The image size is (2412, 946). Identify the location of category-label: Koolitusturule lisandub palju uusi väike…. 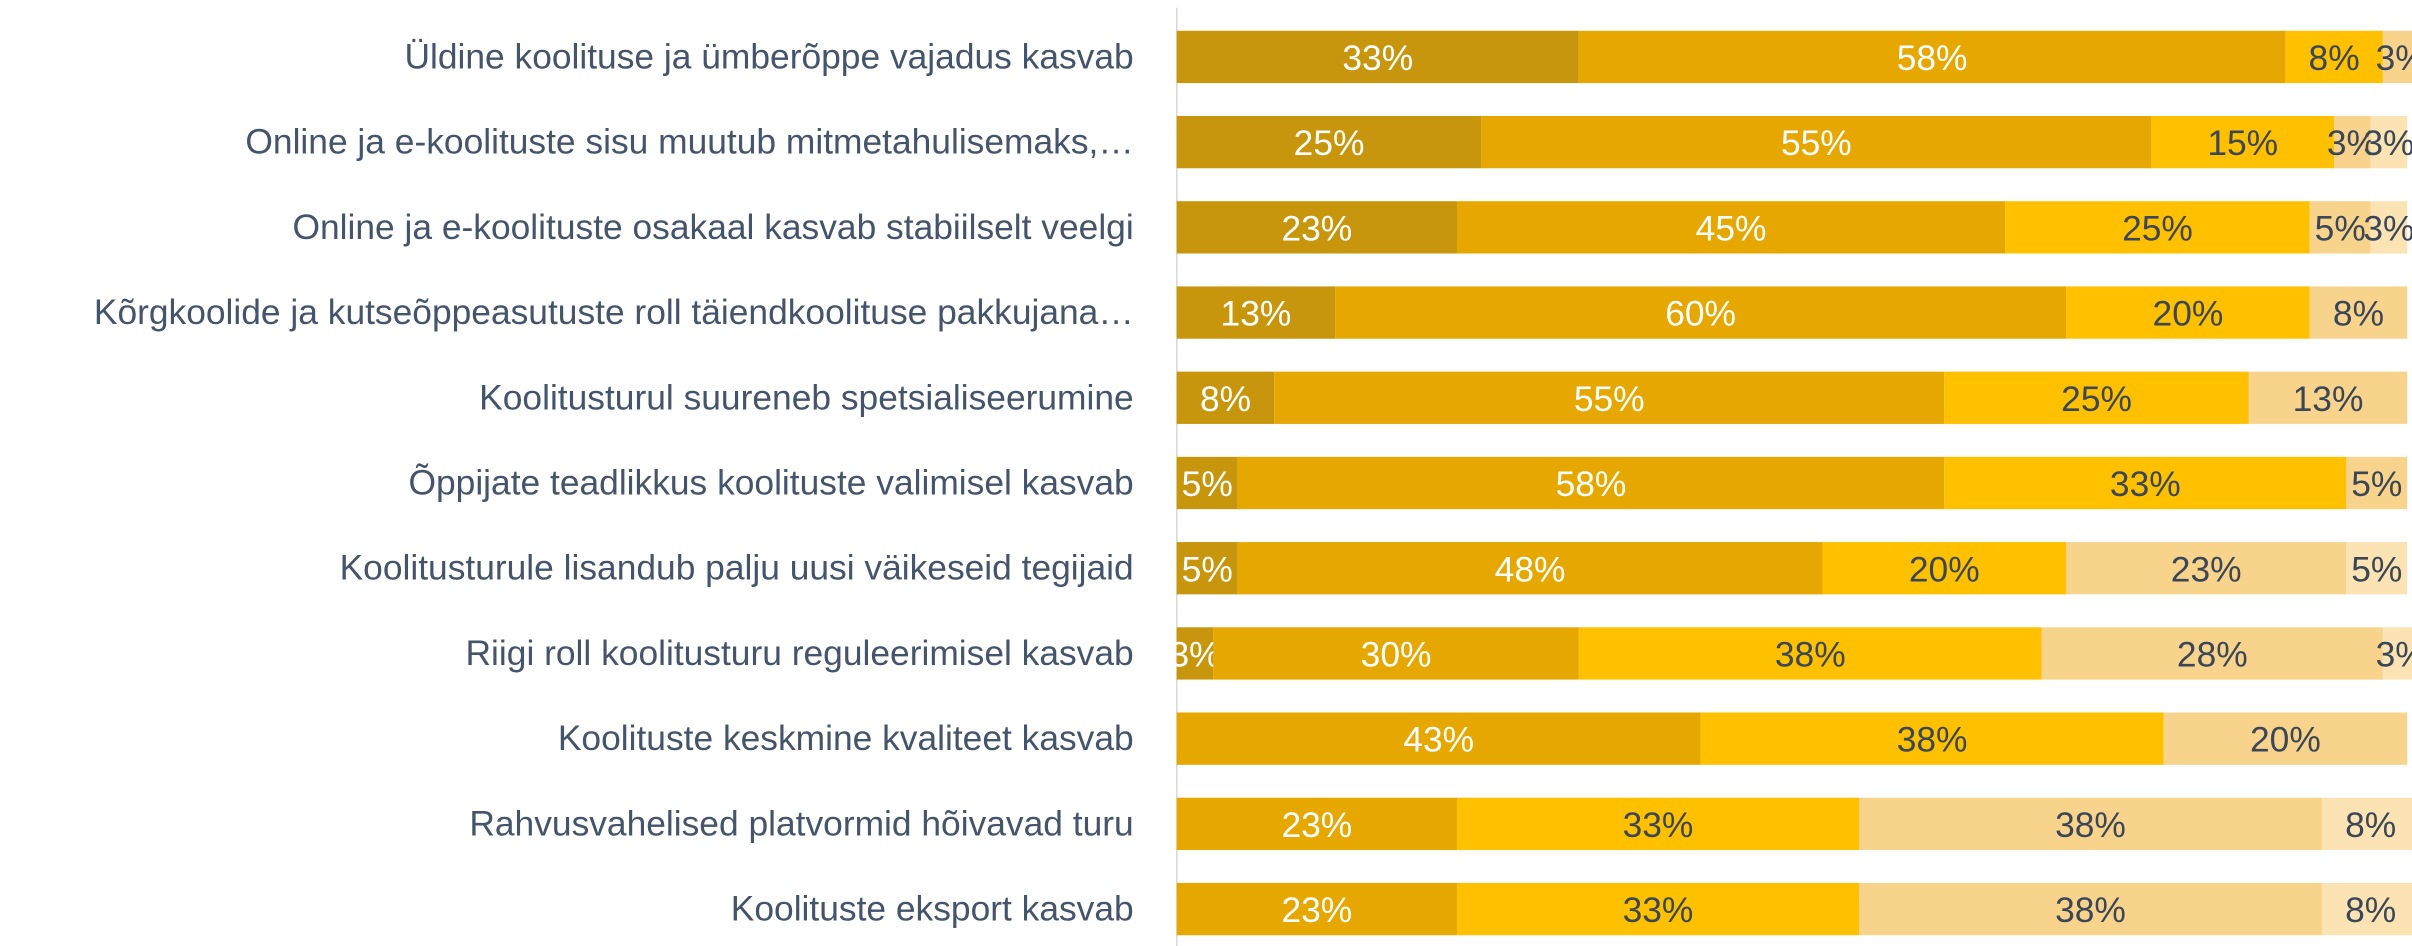
(737, 568).